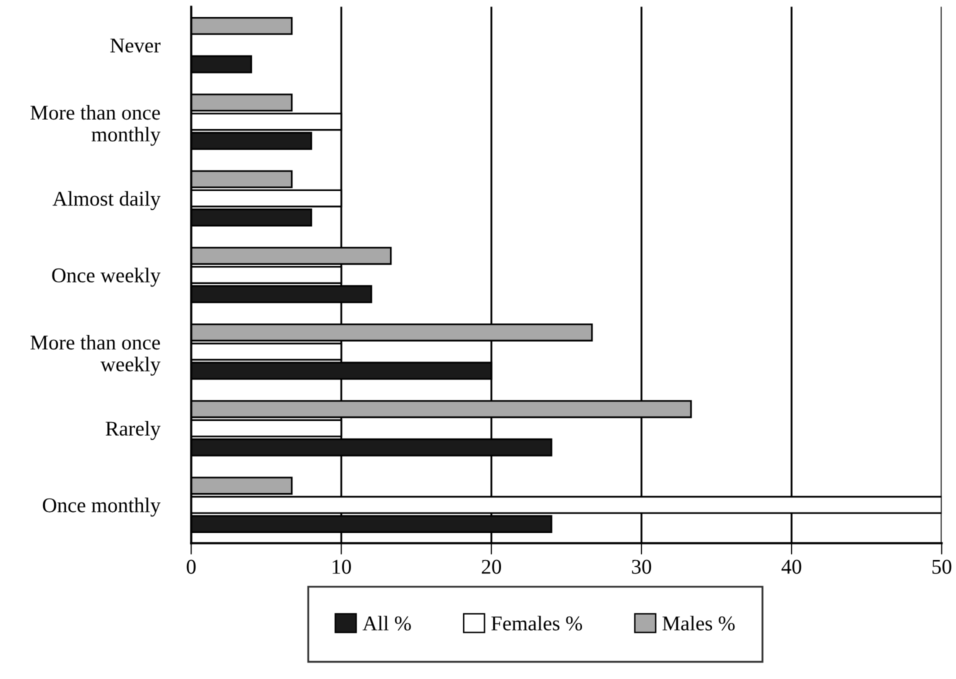  I want to click on y-tick-label: More than once weekly, so click(95, 355).